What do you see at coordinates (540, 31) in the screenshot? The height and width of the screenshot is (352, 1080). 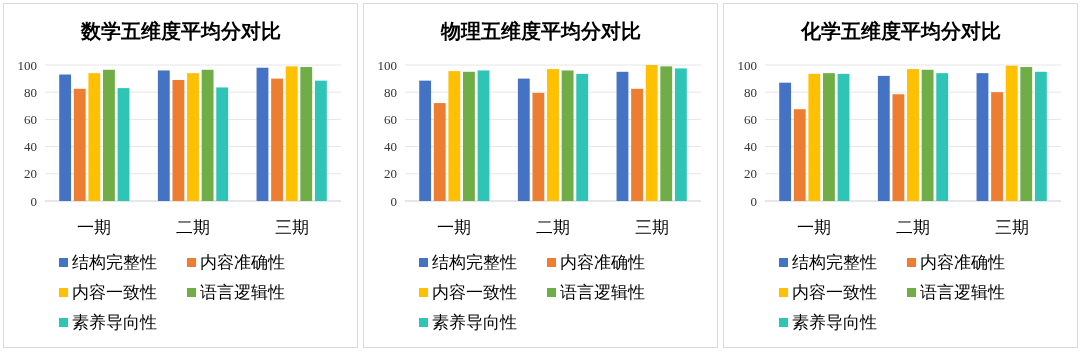 I see `chart-title: 物理五维度平均分对比` at bounding box center [540, 31].